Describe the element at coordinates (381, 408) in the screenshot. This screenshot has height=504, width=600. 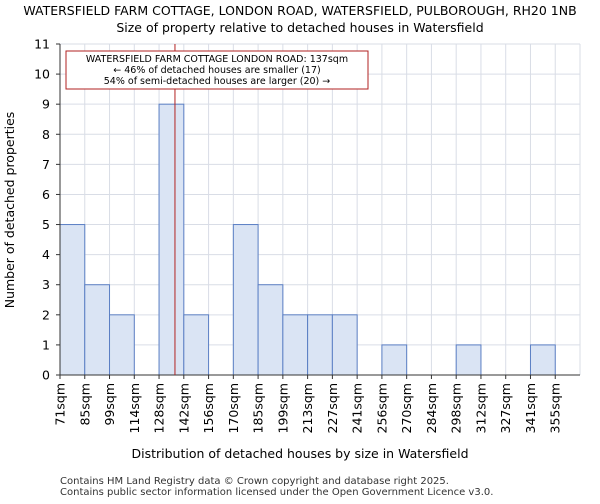
I see `x-tick-label: 256sqm` at that location.